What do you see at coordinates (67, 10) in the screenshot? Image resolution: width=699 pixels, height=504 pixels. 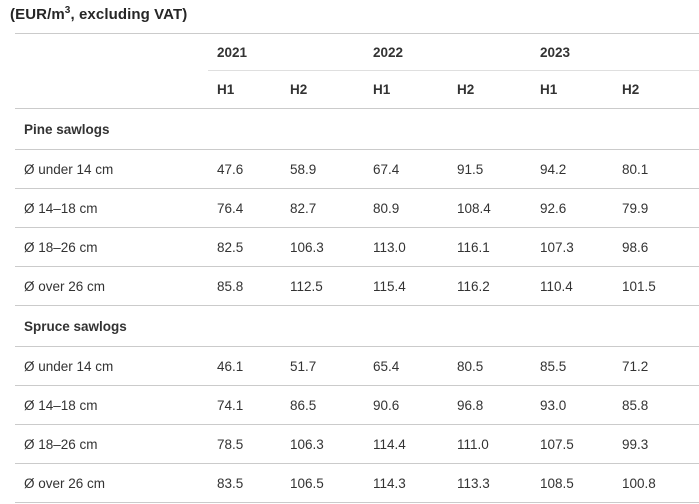 I see `title-superscript: 3` at bounding box center [67, 10].